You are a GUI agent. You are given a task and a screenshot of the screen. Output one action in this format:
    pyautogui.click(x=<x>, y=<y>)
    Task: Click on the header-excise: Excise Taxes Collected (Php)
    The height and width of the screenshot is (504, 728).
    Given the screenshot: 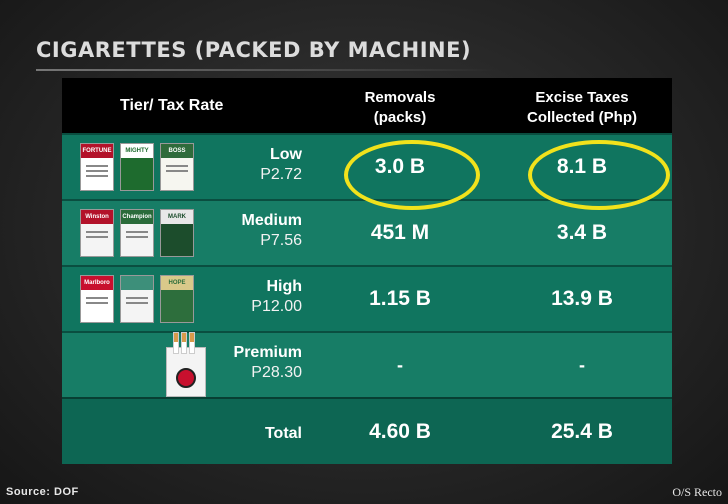 What is the action you would take?
    pyautogui.click(x=582, y=106)
    